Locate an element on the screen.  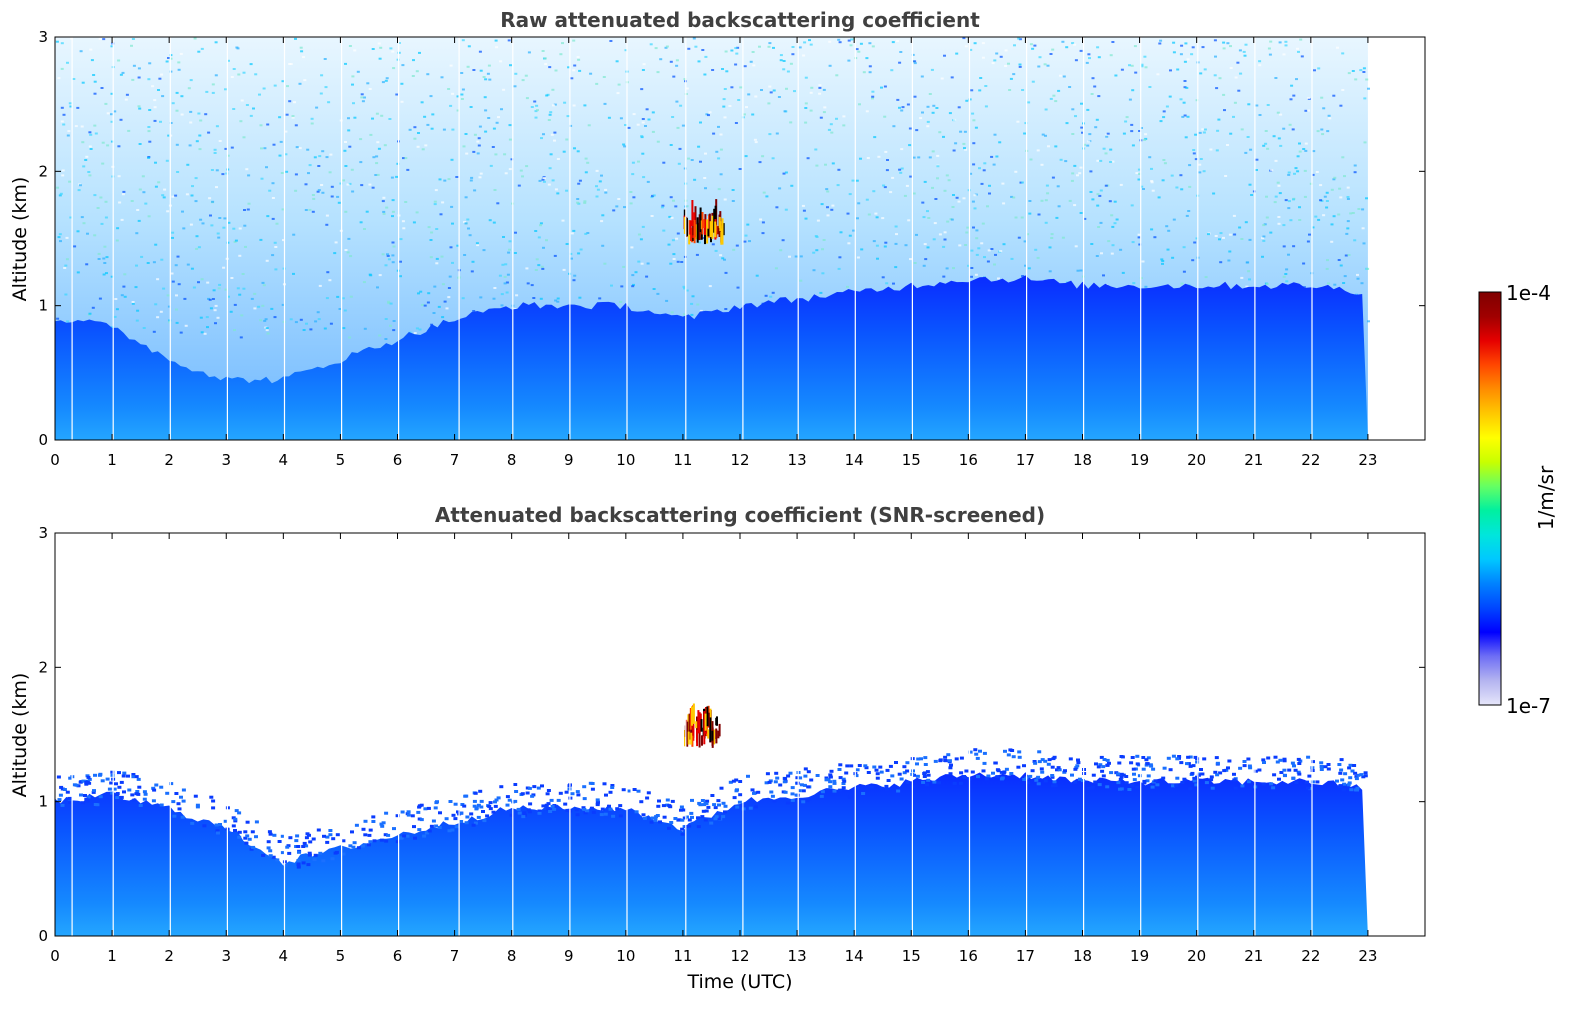
panel-raw-y-axis-label: Altitude (km) is located at coordinates (20, 239).